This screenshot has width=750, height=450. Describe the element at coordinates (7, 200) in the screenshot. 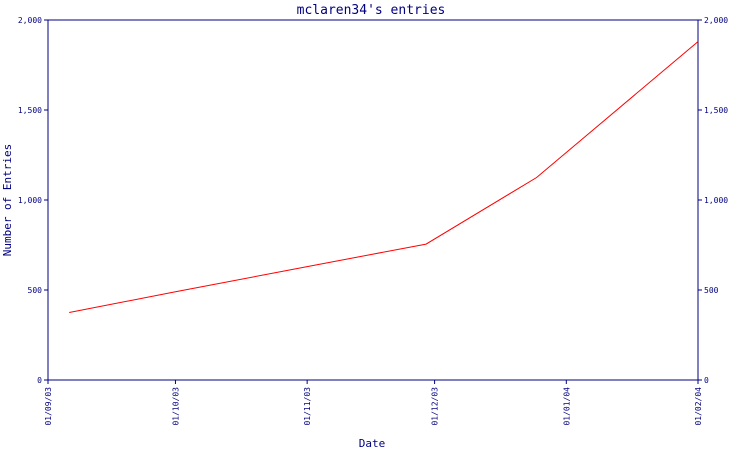

I see `y-axis-label: Number of Entries` at that location.